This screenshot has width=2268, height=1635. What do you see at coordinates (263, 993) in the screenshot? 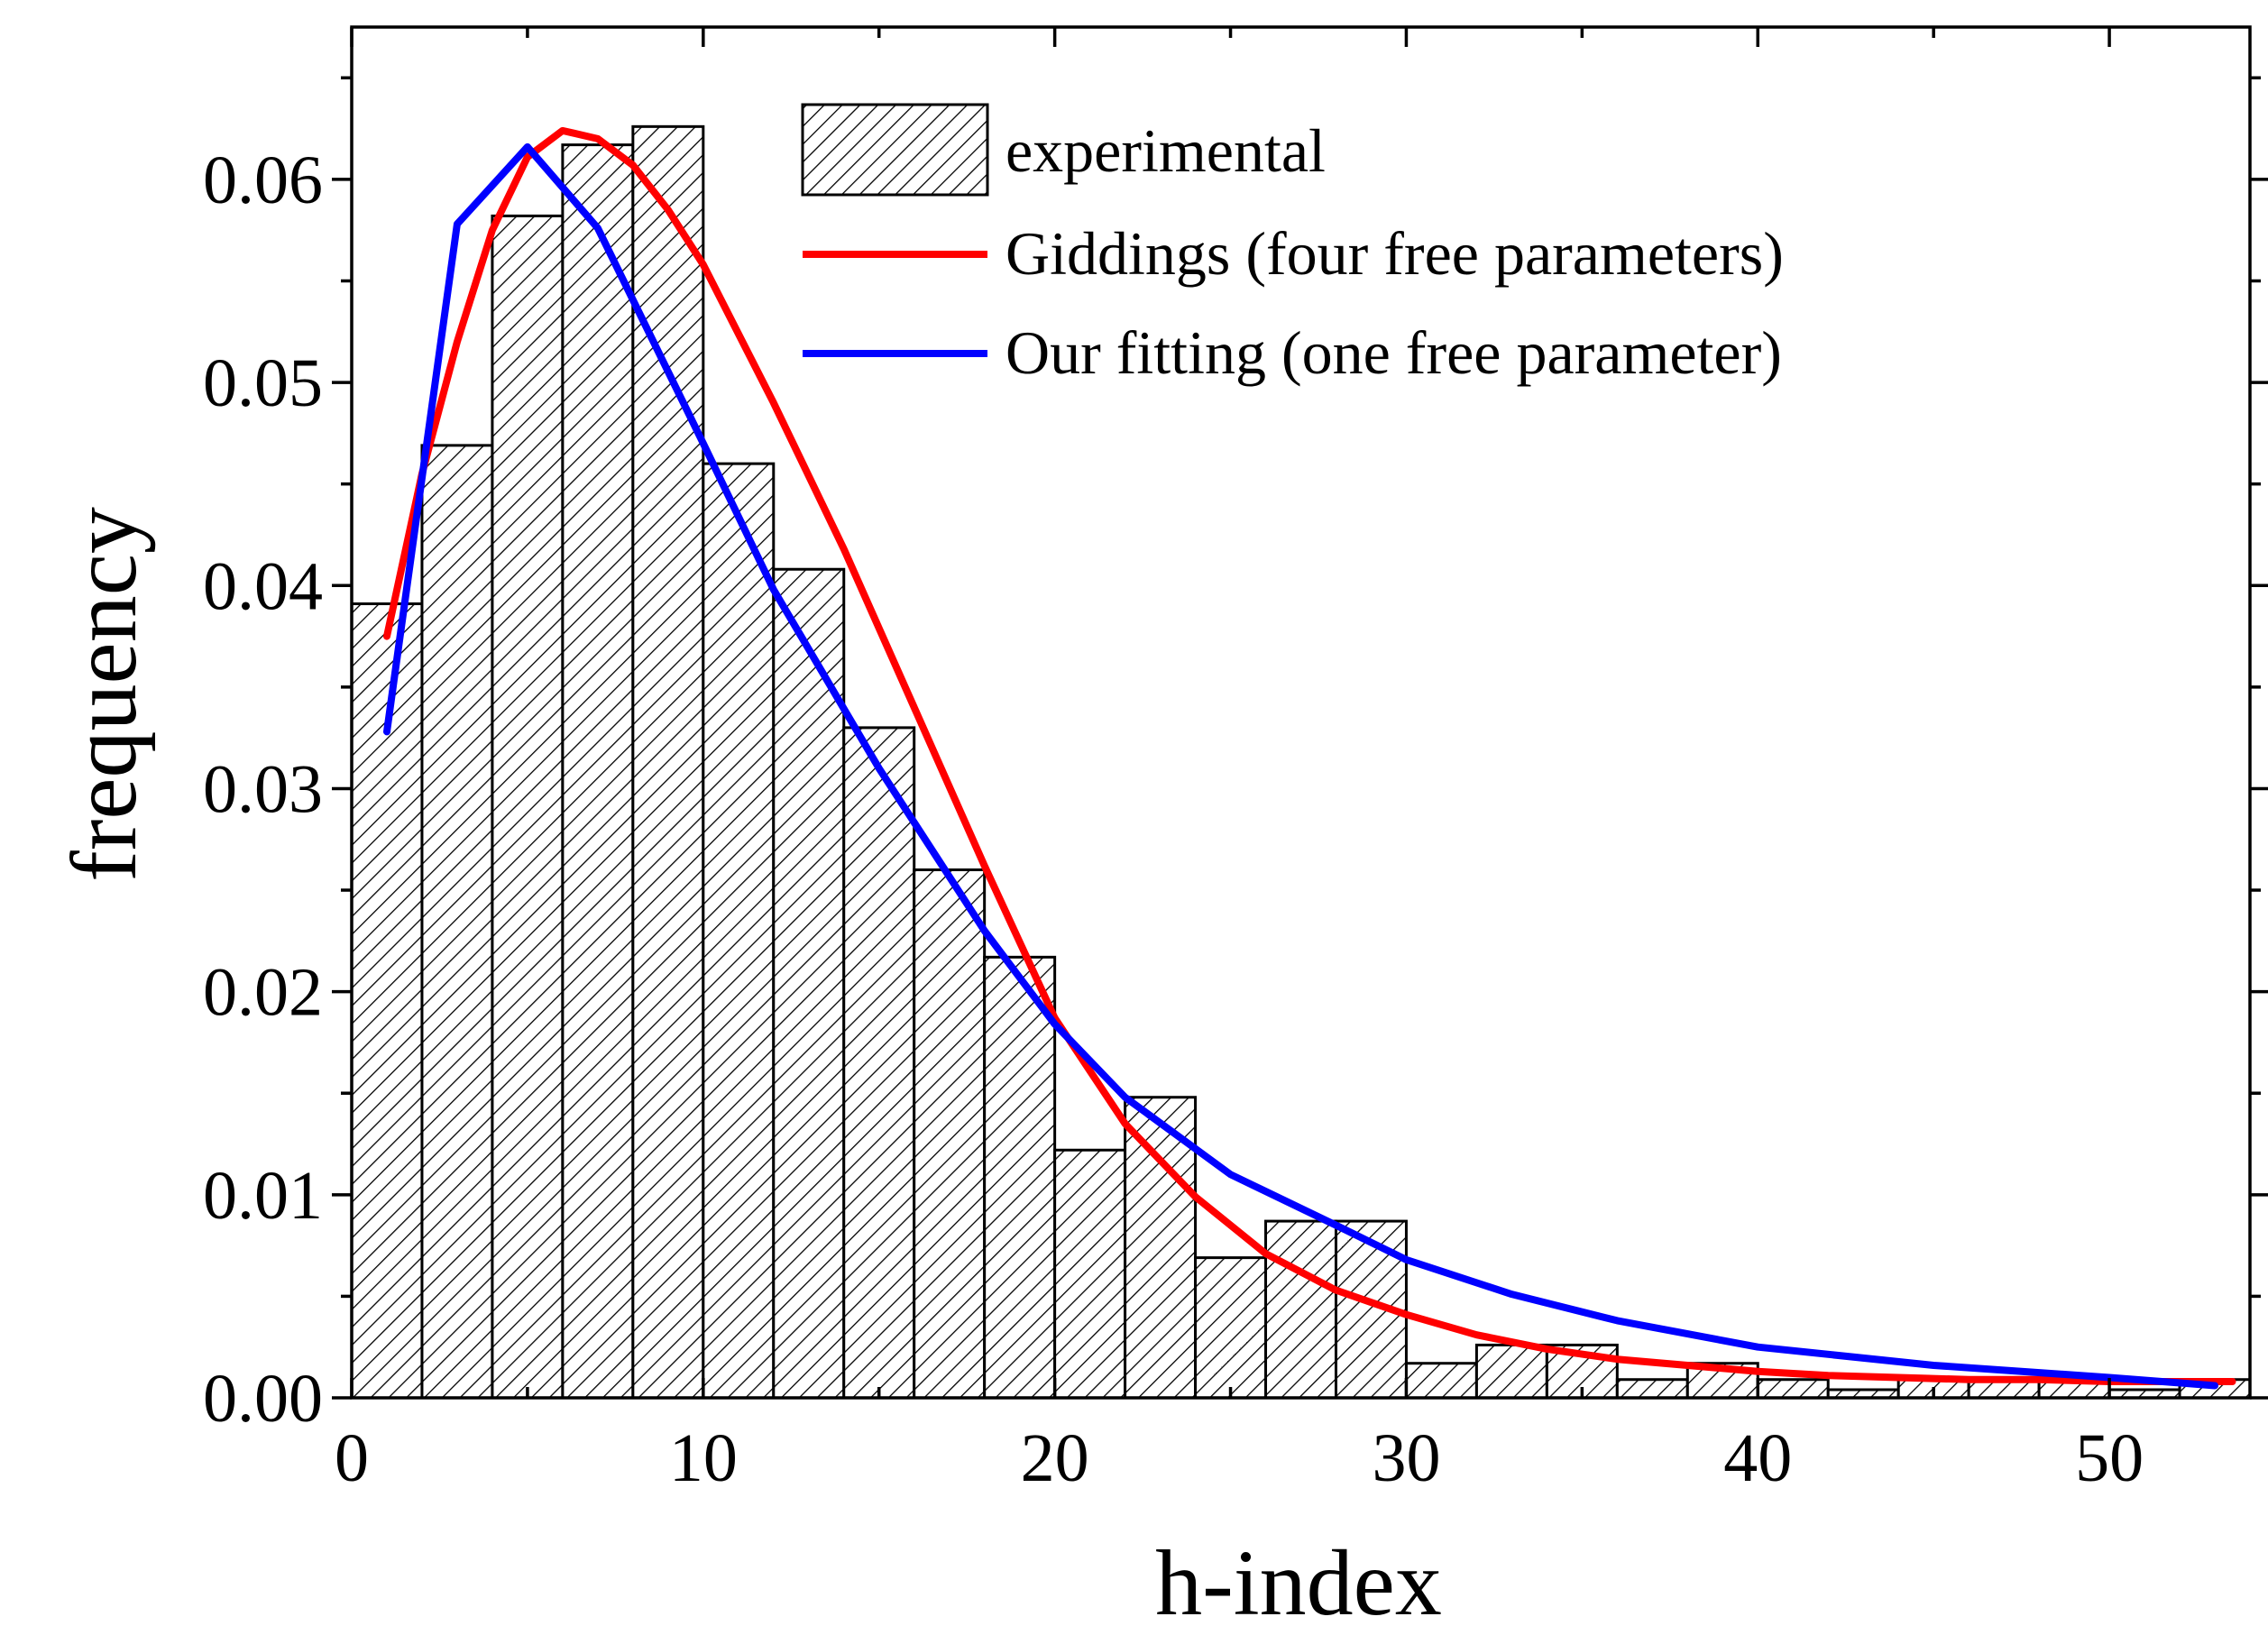
I see `y-tick-label: 0.02` at bounding box center [263, 993].